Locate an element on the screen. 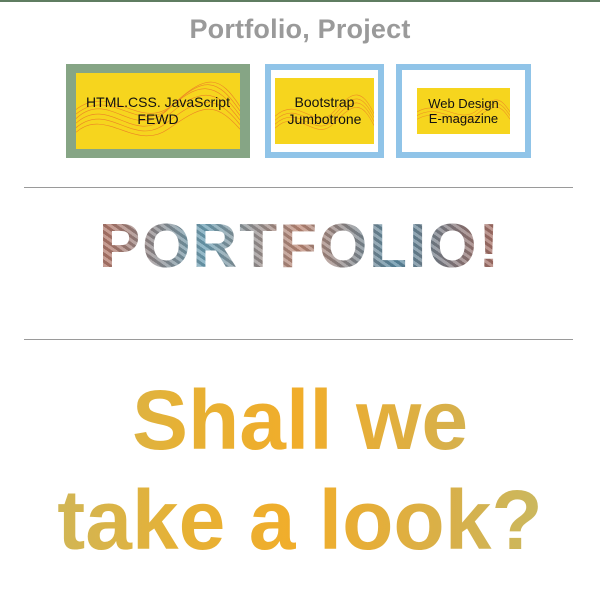 Image resolution: width=600 pixels, height=600 pixels. project-card-bootstrap: Bootstrap Jumbotrone is located at coordinates (324, 111).